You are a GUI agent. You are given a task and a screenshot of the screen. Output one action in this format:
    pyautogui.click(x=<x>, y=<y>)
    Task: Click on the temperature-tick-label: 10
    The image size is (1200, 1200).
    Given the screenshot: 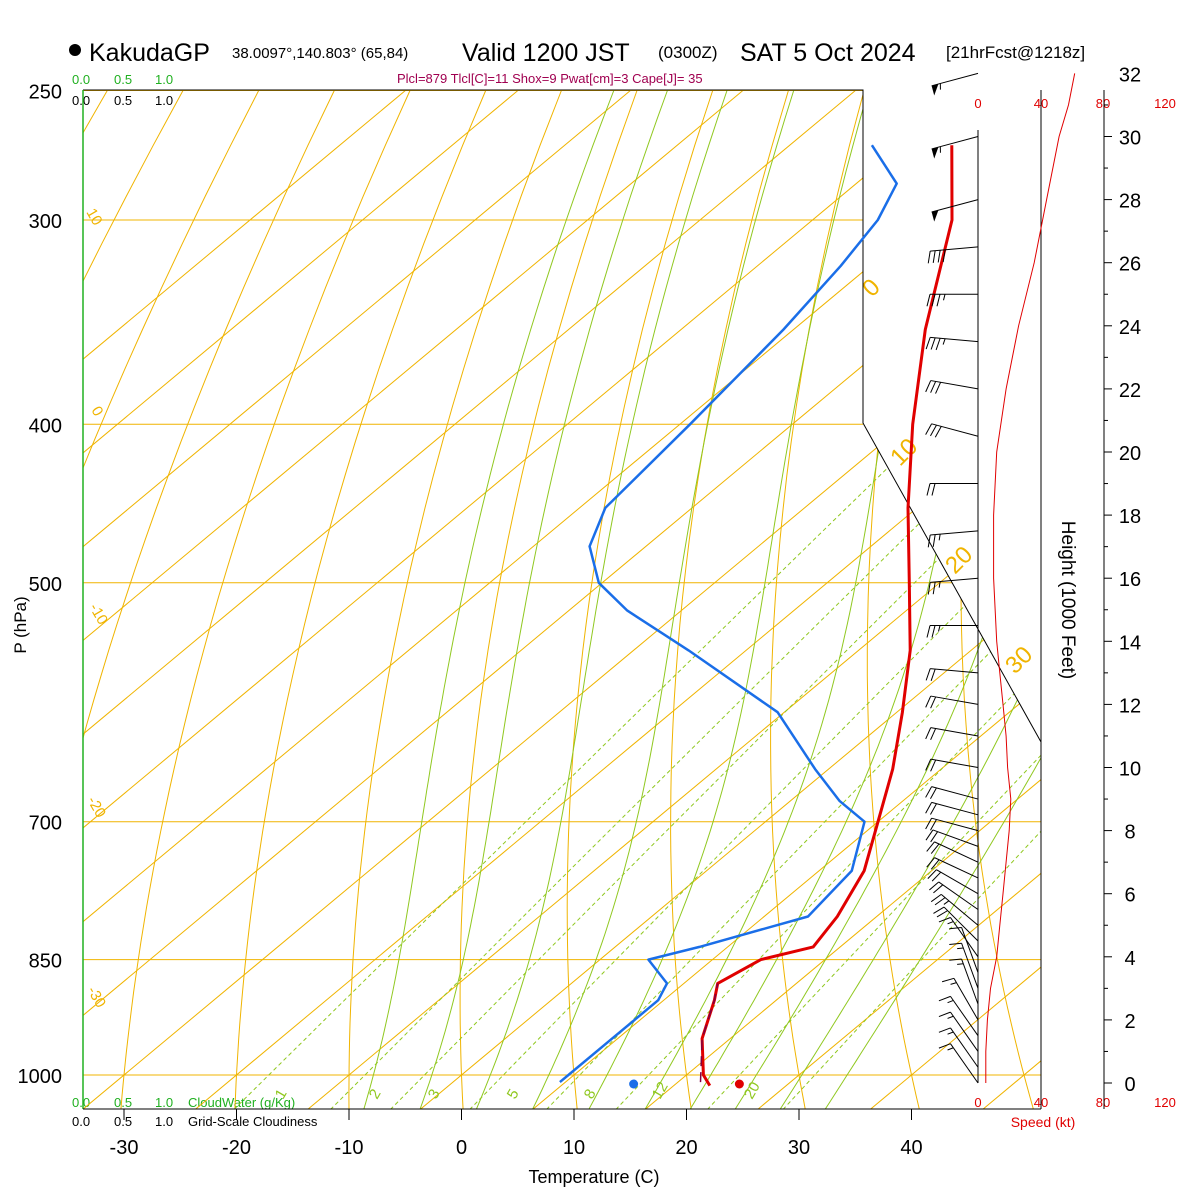 What is the action you would take?
    pyautogui.click(x=574, y=1148)
    